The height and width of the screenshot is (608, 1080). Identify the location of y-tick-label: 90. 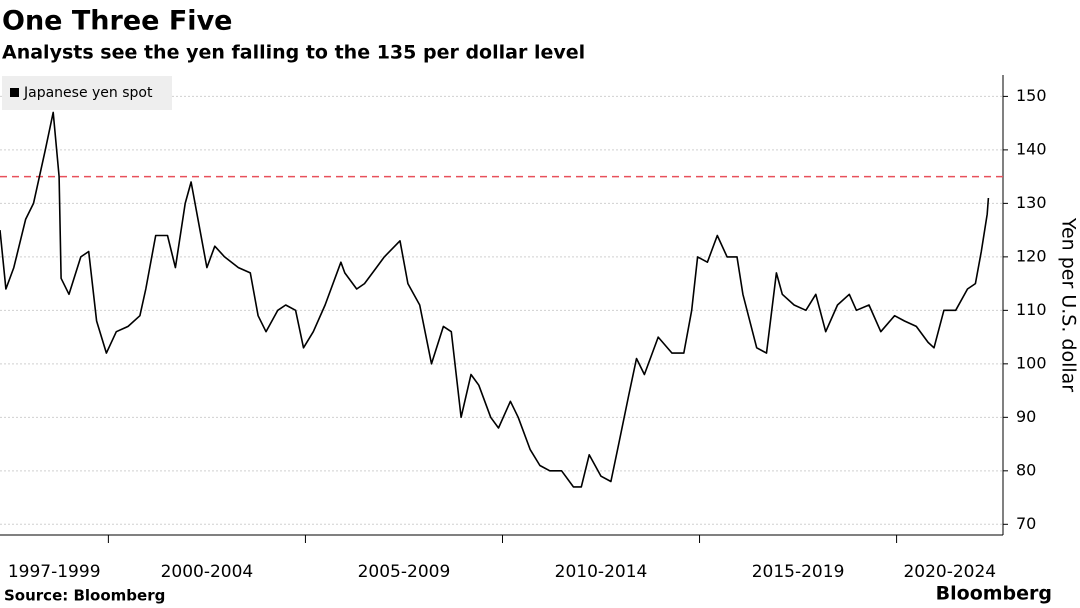
(1026, 416).